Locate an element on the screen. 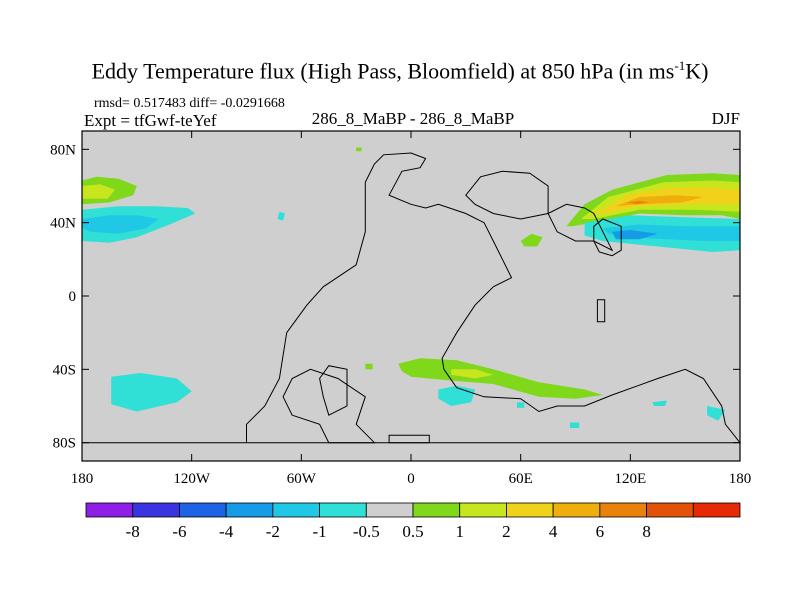 Image resolution: width=800 pixels, height=600 pixels. x-tick-label: 120E is located at coordinates (630, 479).